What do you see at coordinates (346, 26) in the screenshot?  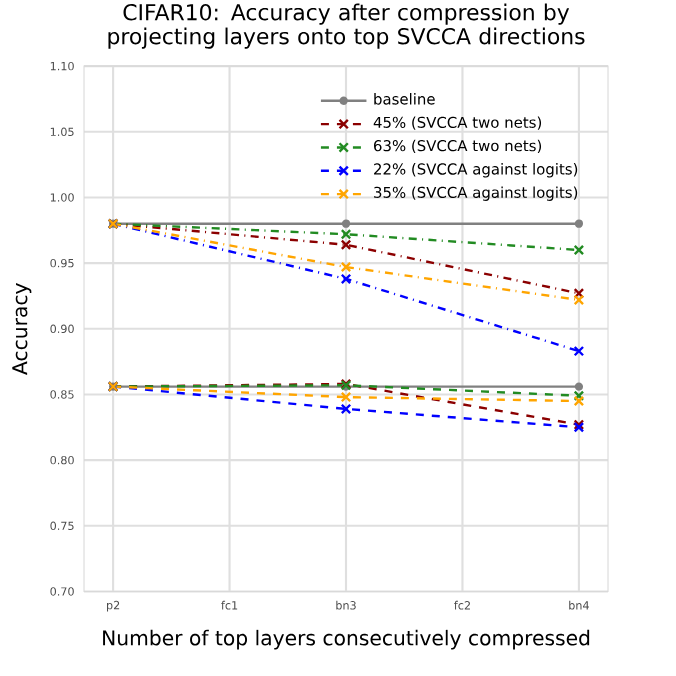 I see `chart-title: CIFAR10: Accuracy after compression by projecting layers onto top SVCCA directions` at bounding box center [346, 26].